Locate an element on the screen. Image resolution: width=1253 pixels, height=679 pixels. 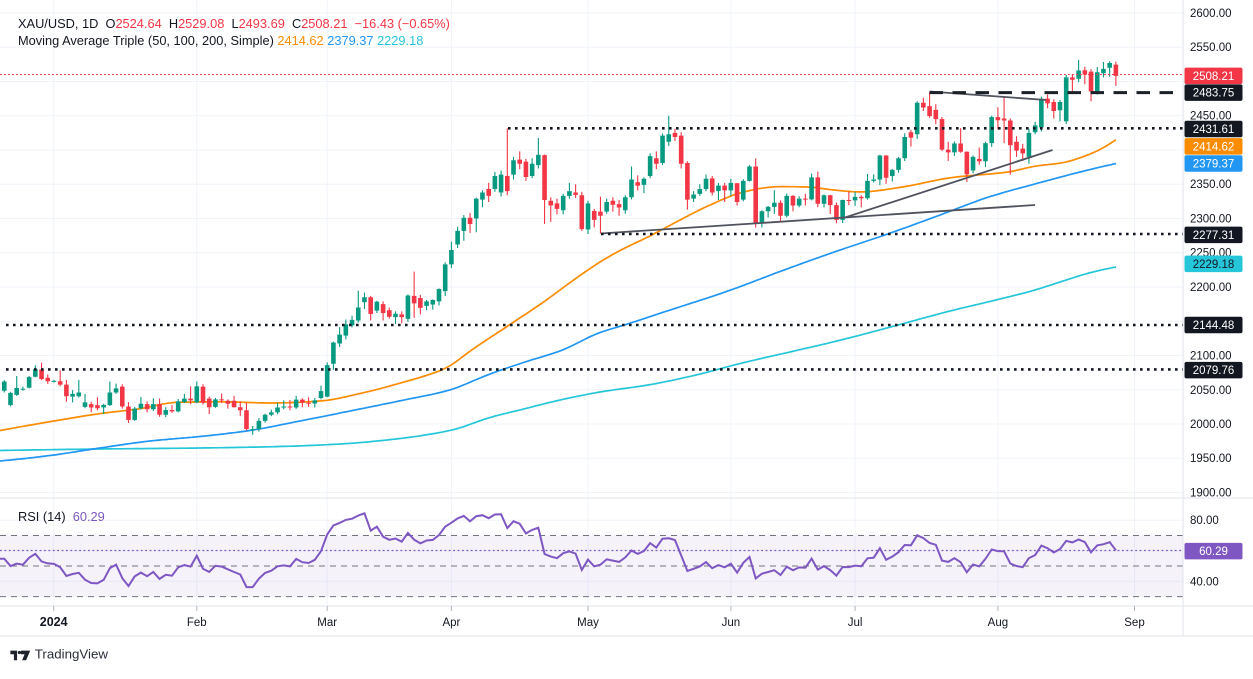
svg-text: 1950.00 is located at coordinates (1211, 459).